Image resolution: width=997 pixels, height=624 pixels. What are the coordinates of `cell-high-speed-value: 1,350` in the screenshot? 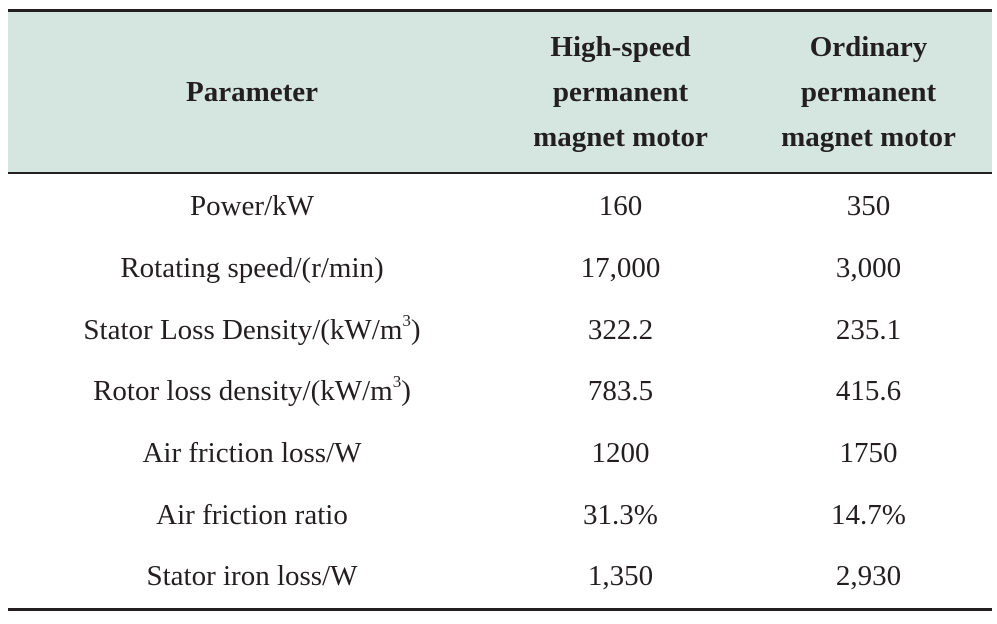 It's located at (620, 578).